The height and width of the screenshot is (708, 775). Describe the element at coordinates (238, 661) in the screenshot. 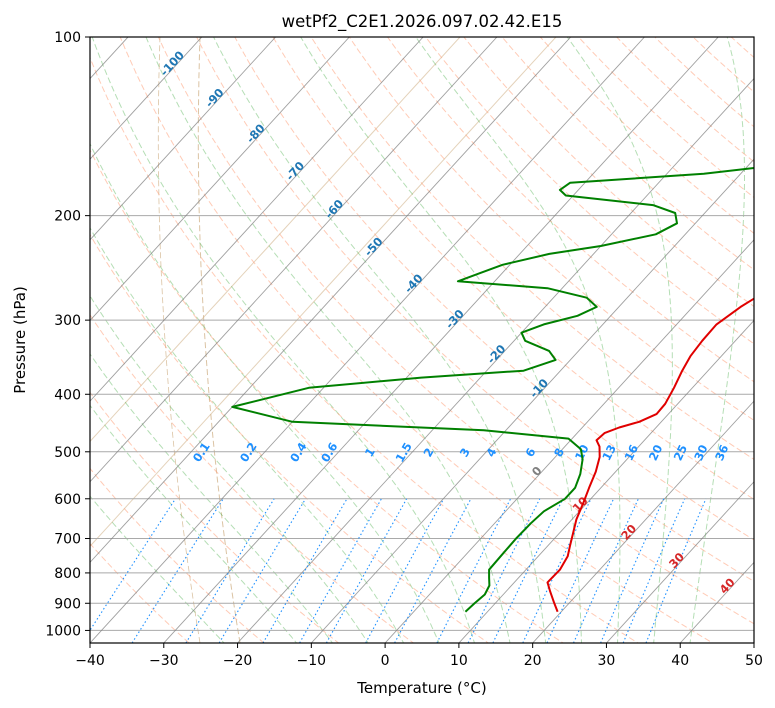

I see `x-tick-label: −20` at that location.